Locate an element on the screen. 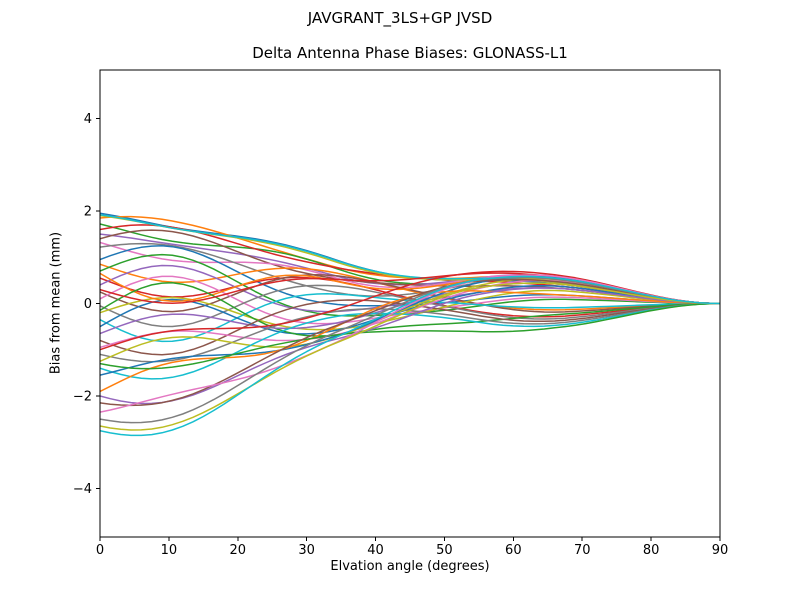  y-tick-label: −4 is located at coordinates (82, 489).